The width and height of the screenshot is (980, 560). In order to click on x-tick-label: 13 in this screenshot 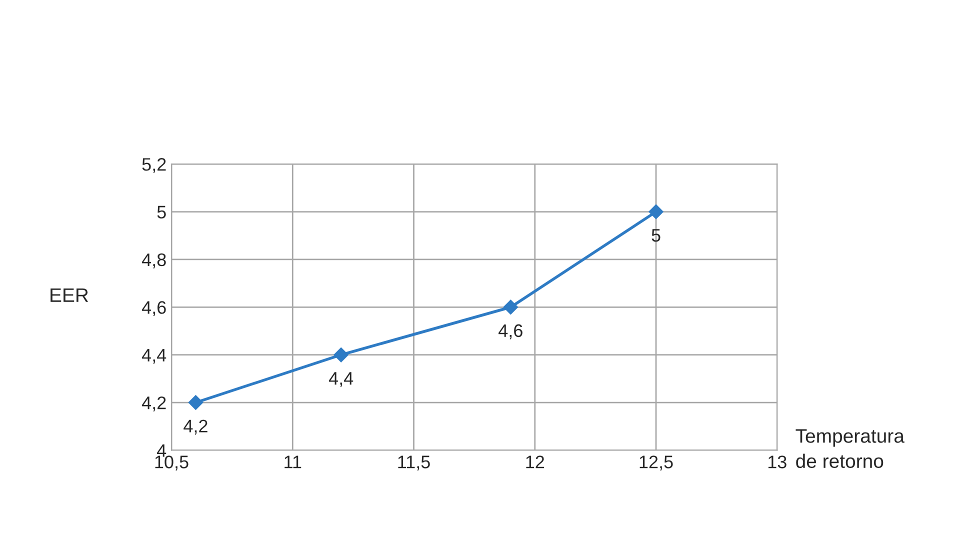, I will do `click(777, 462)`.